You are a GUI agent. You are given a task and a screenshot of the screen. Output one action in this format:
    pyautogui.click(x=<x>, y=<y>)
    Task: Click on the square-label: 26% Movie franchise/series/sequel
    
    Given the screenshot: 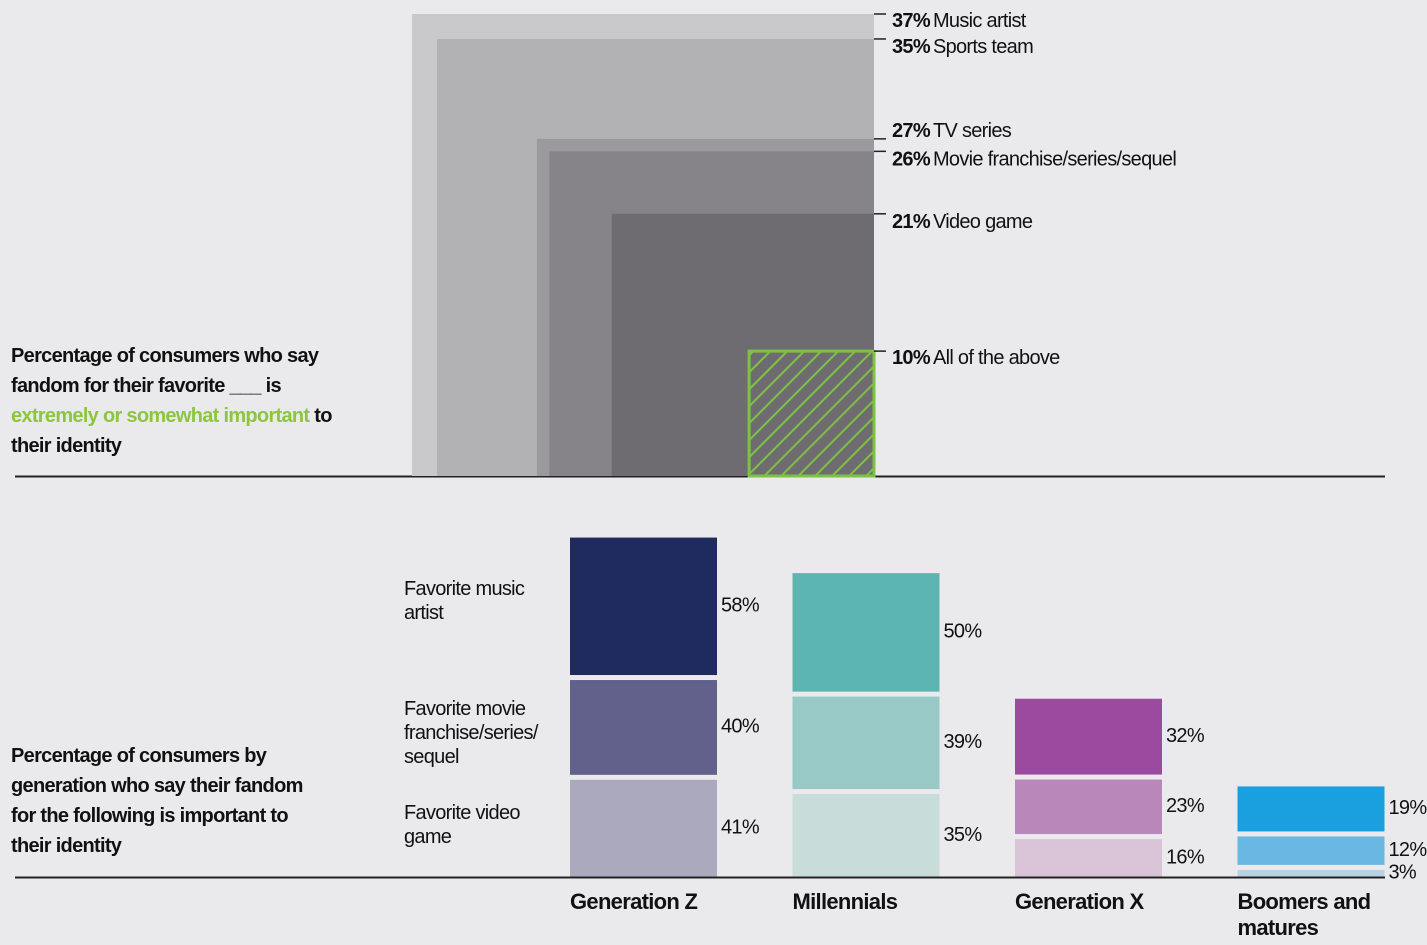 What is the action you would take?
    pyautogui.click(x=1034, y=160)
    